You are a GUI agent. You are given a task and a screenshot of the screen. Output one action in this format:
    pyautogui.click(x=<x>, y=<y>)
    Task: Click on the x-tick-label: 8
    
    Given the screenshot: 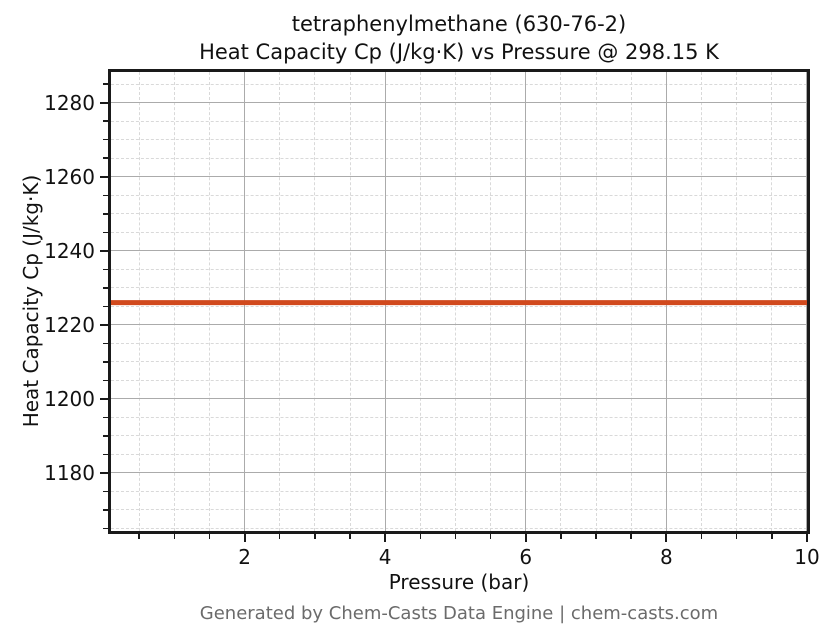 What is the action you would take?
    pyautogui.click(x=666, y=557)
    